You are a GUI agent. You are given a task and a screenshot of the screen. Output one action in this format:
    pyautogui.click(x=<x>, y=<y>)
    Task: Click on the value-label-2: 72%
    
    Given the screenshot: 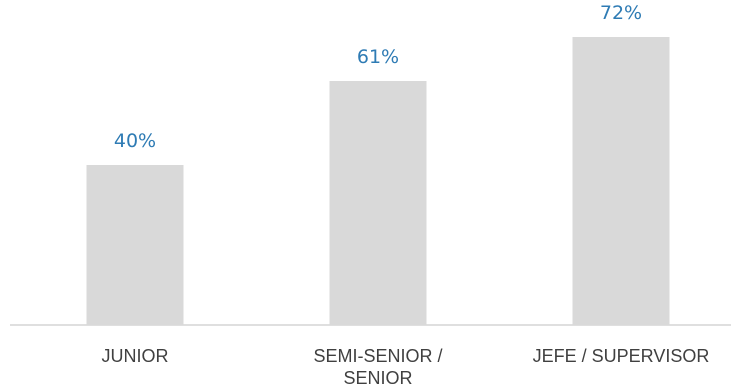 What is the action you would take?
    pyautogui.click(x=621, y=13)
    